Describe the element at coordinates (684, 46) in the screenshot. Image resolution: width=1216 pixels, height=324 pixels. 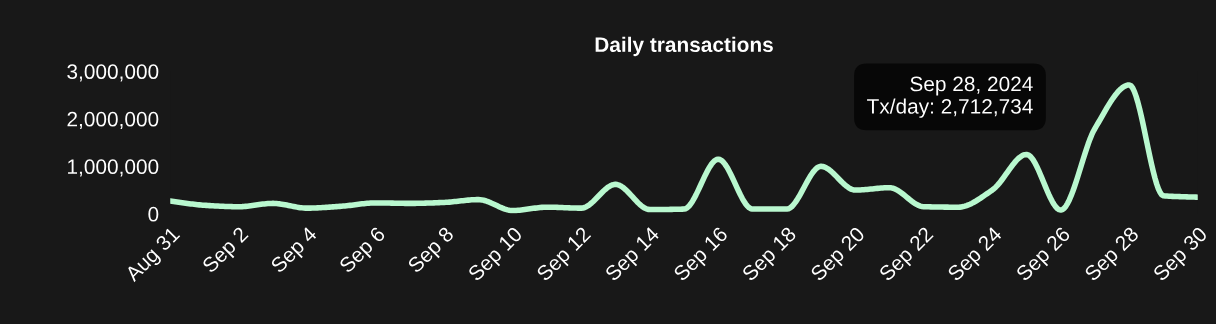
I see `chart-title: Daily transactions` at that location.